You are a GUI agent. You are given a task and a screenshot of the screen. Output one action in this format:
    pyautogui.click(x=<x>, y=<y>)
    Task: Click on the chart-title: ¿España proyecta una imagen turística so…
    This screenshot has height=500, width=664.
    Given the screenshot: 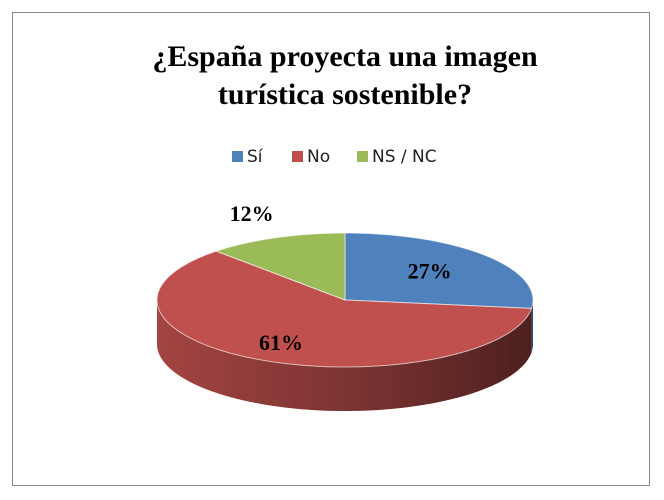 What is the action you would take?
    pyautogui.click(x=345, y=75)
    